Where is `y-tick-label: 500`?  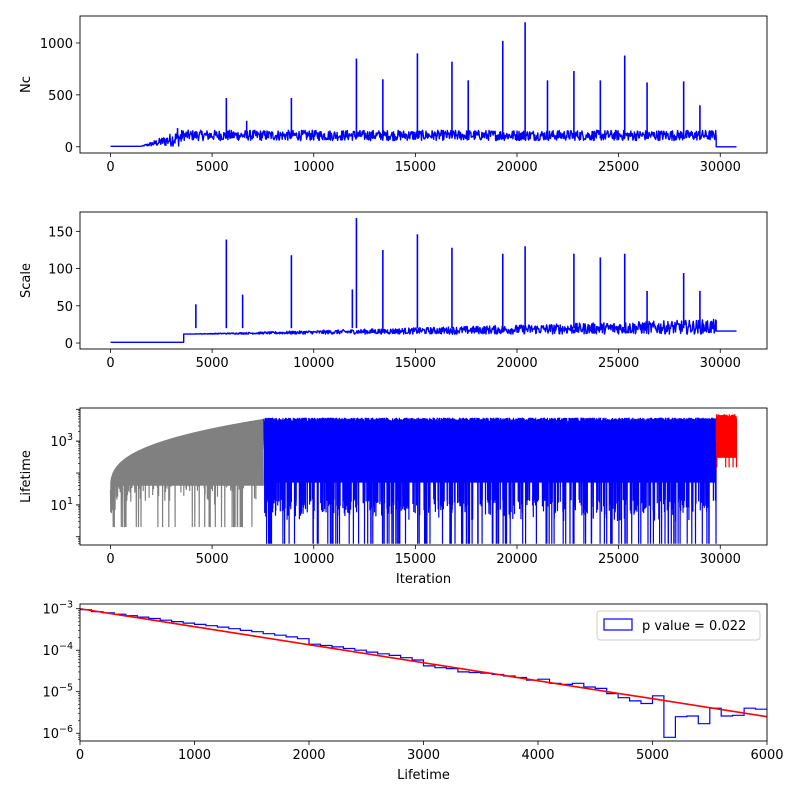
y-tick-label: 500 is located at coordinates (60, 96).